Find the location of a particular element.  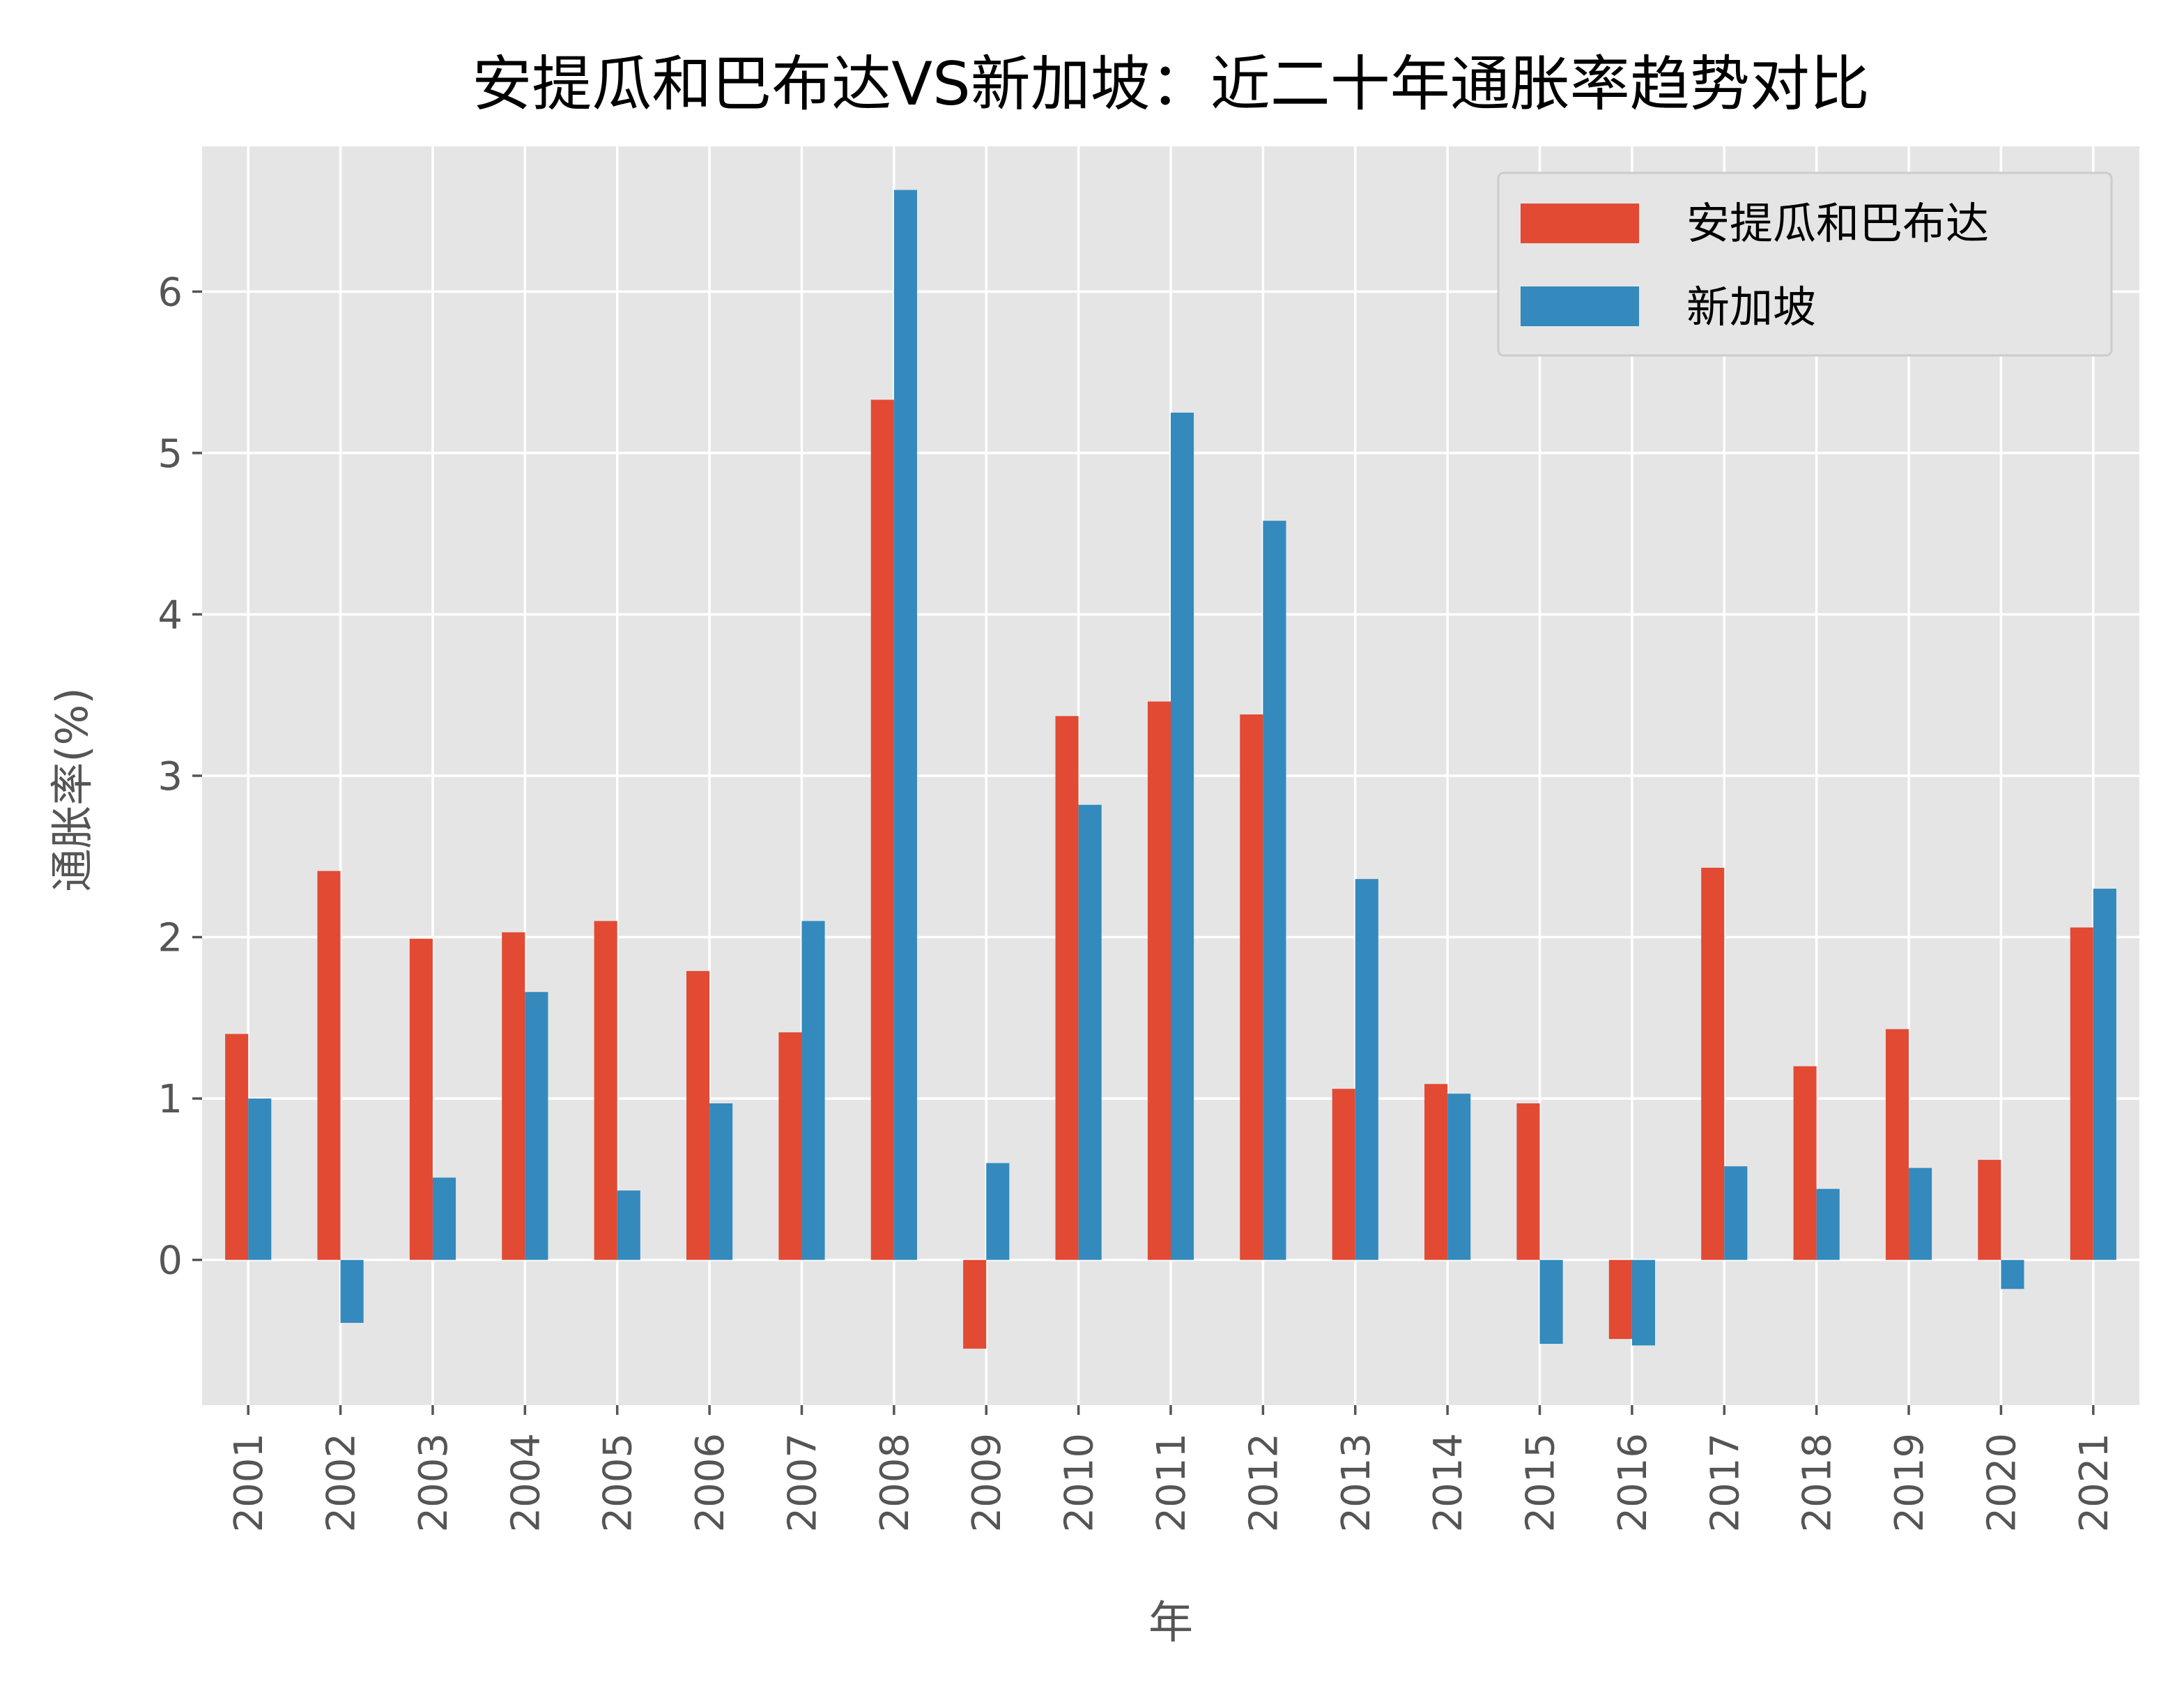

x-tick-label: 2017 is located at coordinates (1725, 1483).